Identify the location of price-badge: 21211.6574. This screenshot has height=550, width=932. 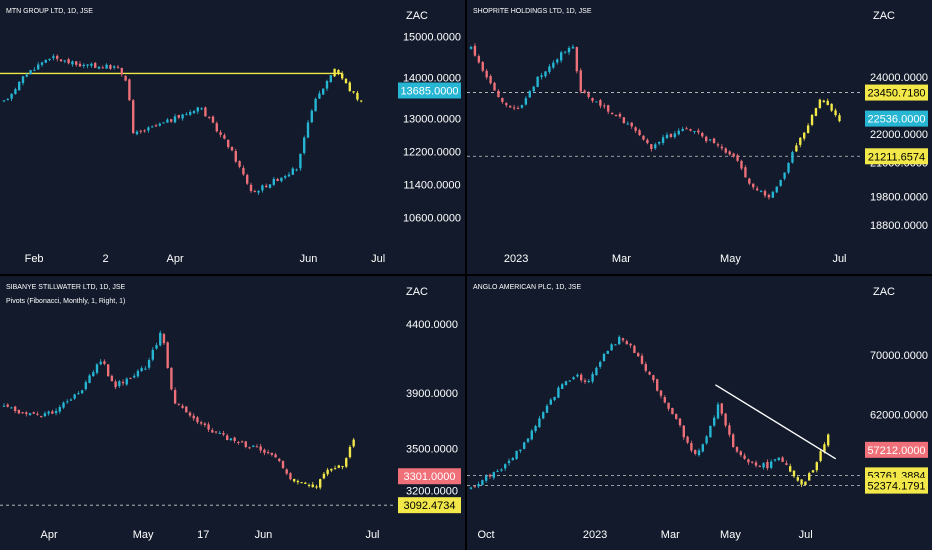
(896, 156).